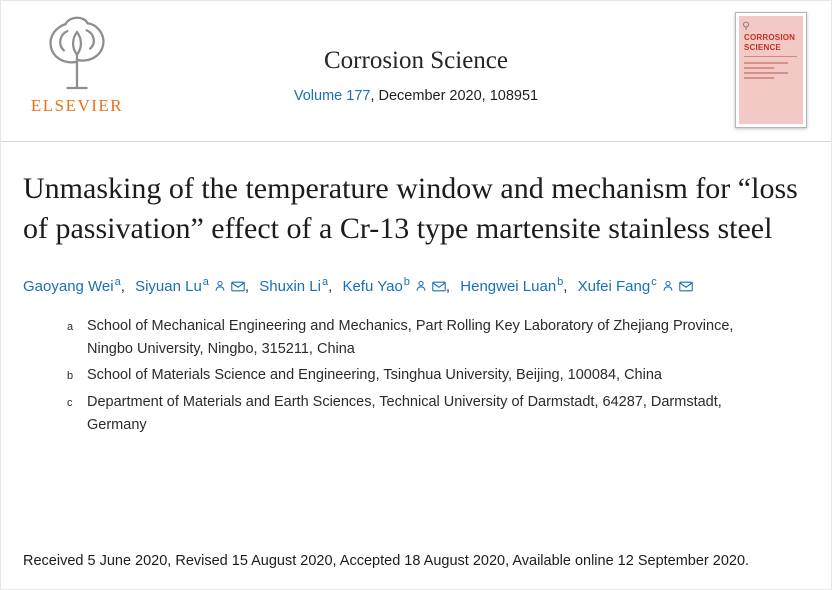  Describe the element at coordinates (290, 286) in the screenshot. I see `author-name-link: Shuxin Li` at that location.